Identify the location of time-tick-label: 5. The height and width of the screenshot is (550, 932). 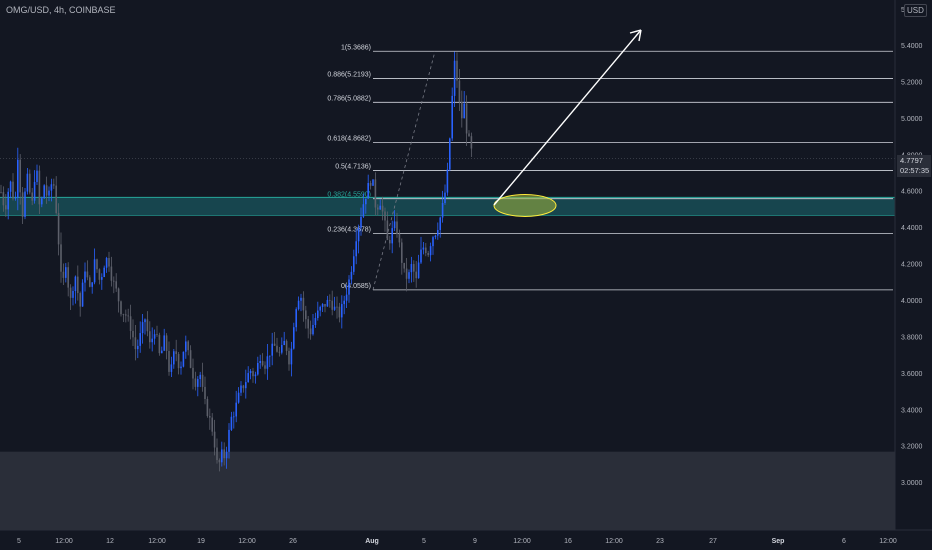
(424, 541).